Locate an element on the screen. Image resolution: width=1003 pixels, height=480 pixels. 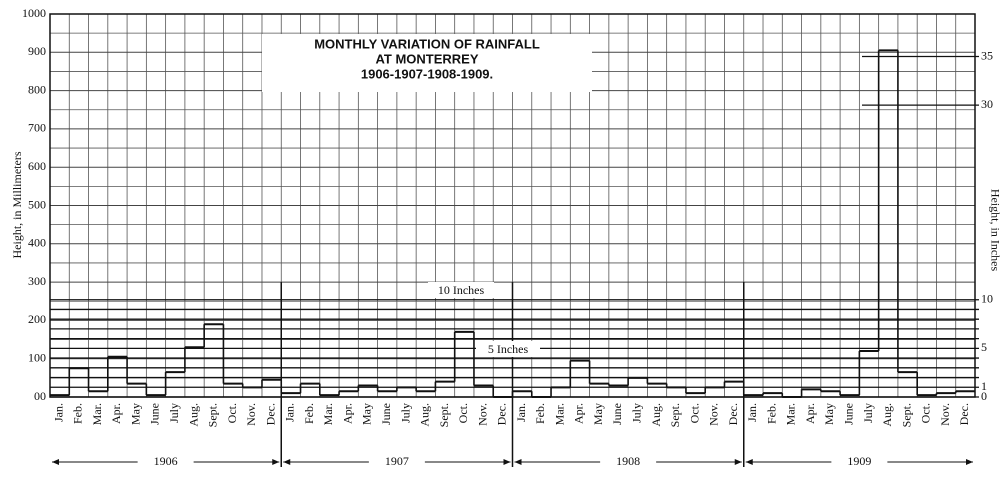
y-tick-label: 400 is located at coordinates (37, 243).